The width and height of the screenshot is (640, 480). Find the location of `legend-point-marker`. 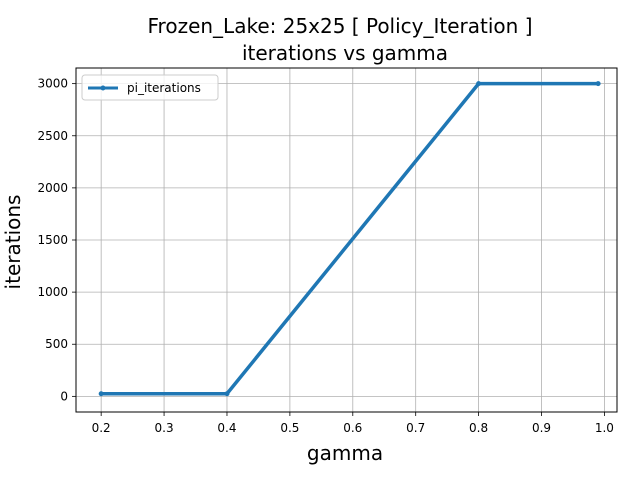

legend-point-marker is located at coordinates (103, 88).